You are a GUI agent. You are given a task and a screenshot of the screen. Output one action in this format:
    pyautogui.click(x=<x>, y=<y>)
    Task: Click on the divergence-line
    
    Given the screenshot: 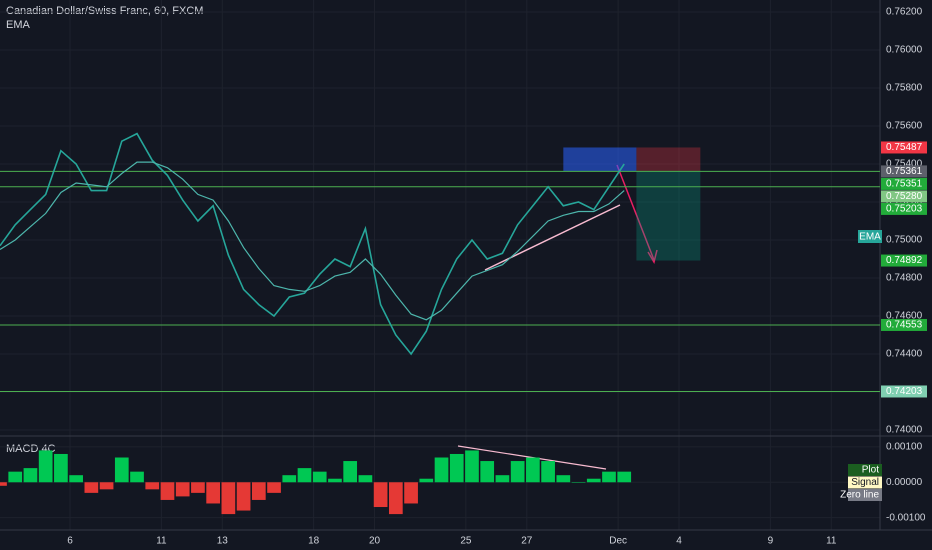 What is the action you would take?
    pyautogui.click(x=532, y=457)
    